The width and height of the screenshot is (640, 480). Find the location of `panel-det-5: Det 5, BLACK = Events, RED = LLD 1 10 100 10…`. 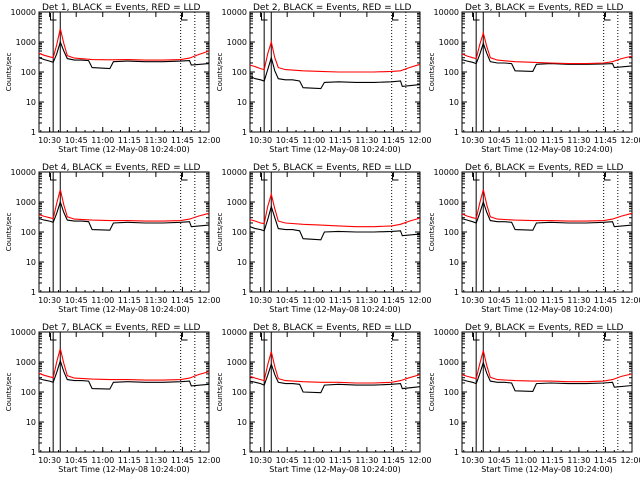

panel-det-5: Det 5, BLACK = Events, RED = LLD 1 10 100 10… is located at coordinates (324, 238).